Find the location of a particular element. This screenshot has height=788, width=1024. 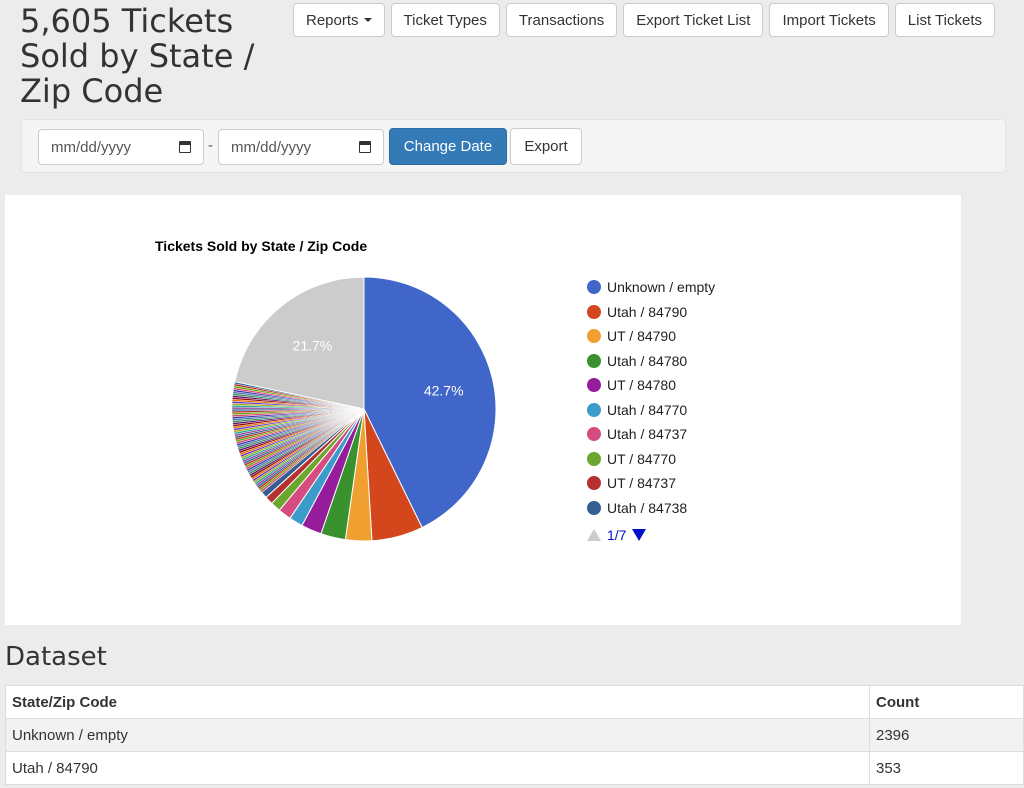

pie-slice-label: 21.7% is located at coordinates (313, 345).